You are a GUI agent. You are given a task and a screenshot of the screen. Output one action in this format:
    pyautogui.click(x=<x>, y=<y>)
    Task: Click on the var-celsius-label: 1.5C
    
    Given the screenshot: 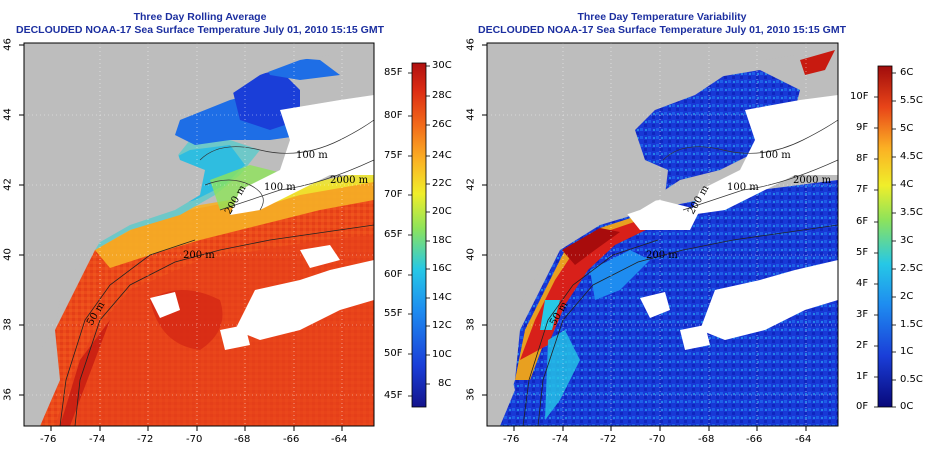 What is the action you would take?
    pyautogui.click(x=911, y=324)
    